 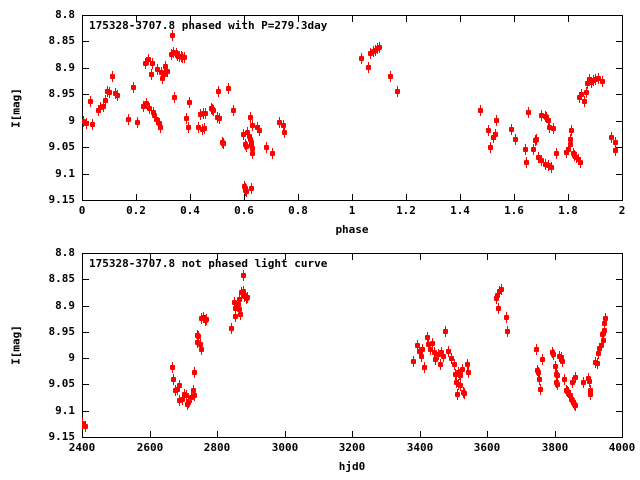 What do you see at coordinates (555, 447) in the screenshot?
I see `x-tick-label: 3800` at bounding box center [555, 447].